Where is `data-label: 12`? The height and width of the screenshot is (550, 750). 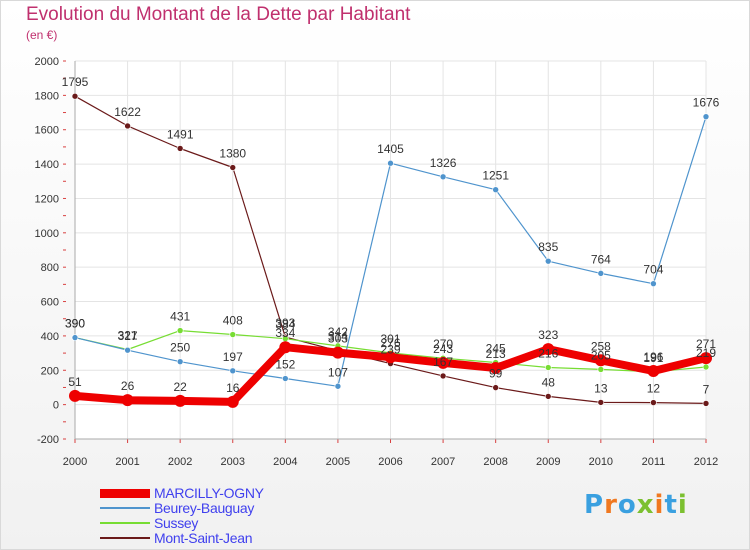
data-label: 12 is located at coordinates (654, 389).